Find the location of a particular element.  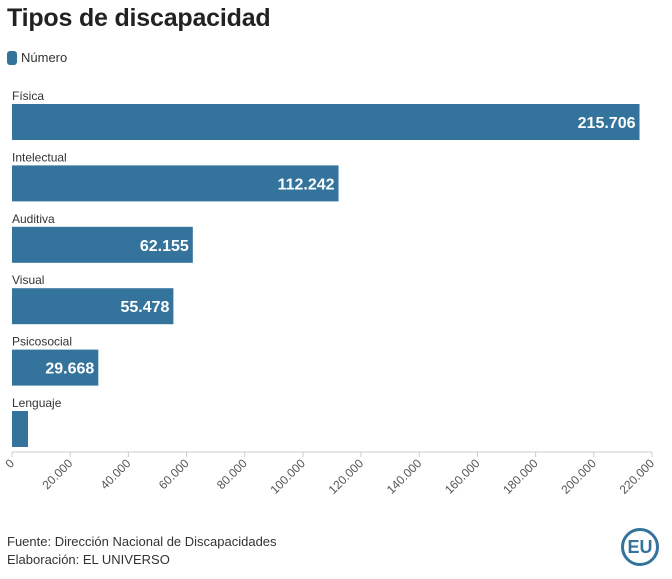

value-label-fisica: 215.706 is located at coordinates (607, 123).